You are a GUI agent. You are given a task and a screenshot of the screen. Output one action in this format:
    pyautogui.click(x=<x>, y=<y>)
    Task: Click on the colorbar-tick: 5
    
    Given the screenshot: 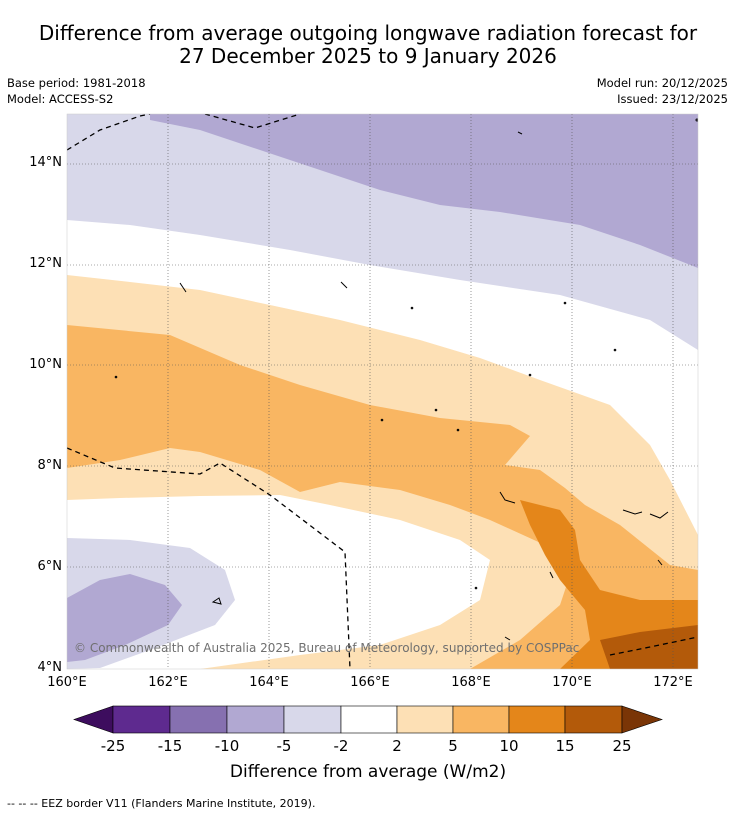 What is the action you would take?
    pyautogui.click(x=453, y=746)
    